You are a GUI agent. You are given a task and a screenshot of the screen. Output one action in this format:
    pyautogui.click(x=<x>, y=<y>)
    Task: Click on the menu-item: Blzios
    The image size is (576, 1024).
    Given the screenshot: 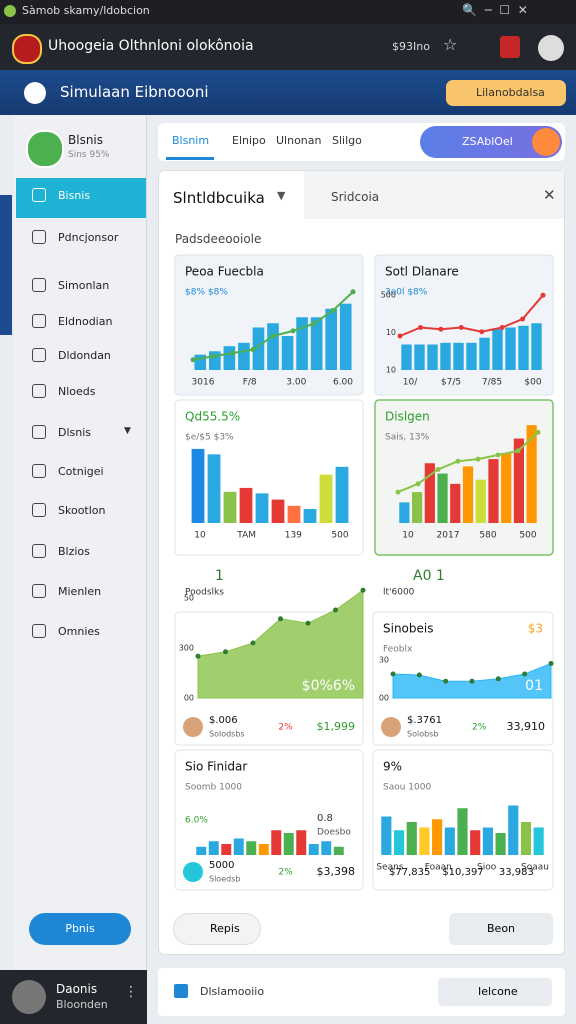 What is the action you would take?
    pyautogui.click(x=74, y=551)
    